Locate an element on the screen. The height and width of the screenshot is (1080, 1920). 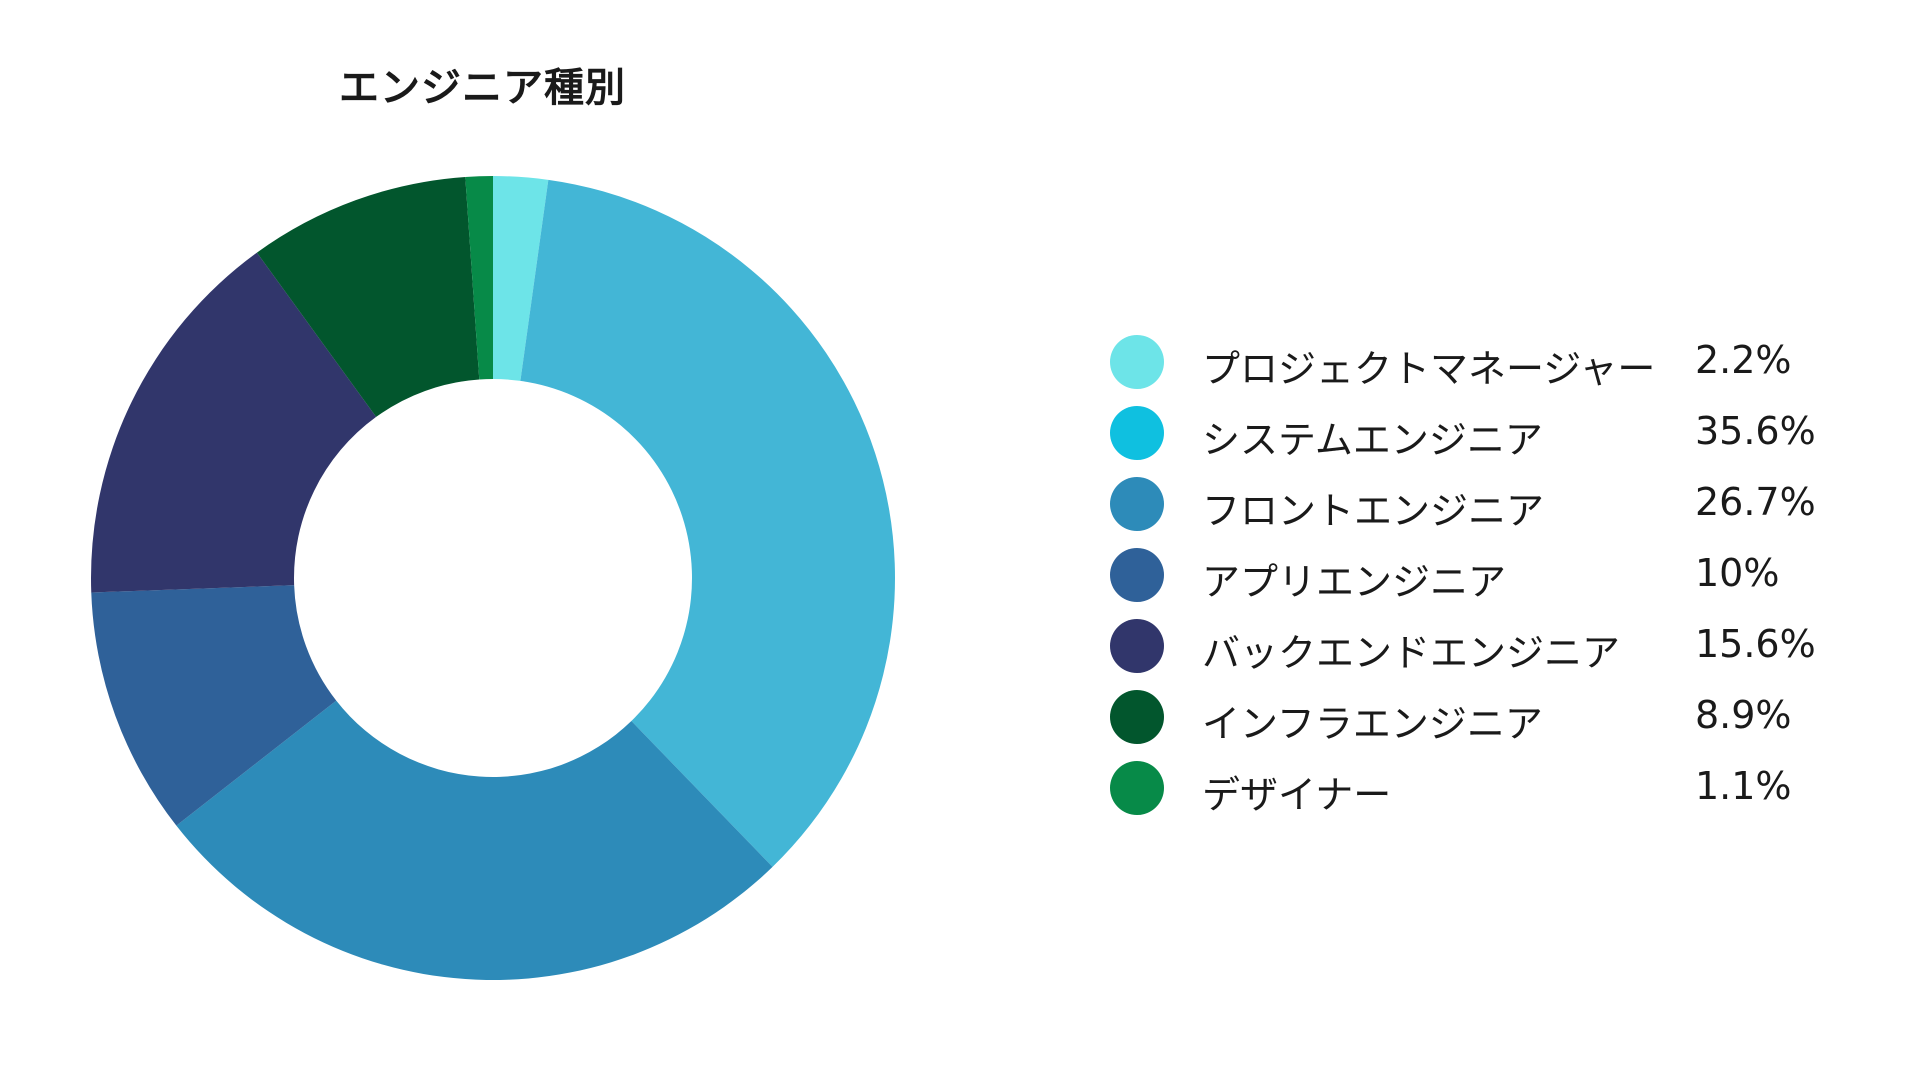
legend-item: フロントエンジニア 26.7% is located at coordinates (1470, 507).